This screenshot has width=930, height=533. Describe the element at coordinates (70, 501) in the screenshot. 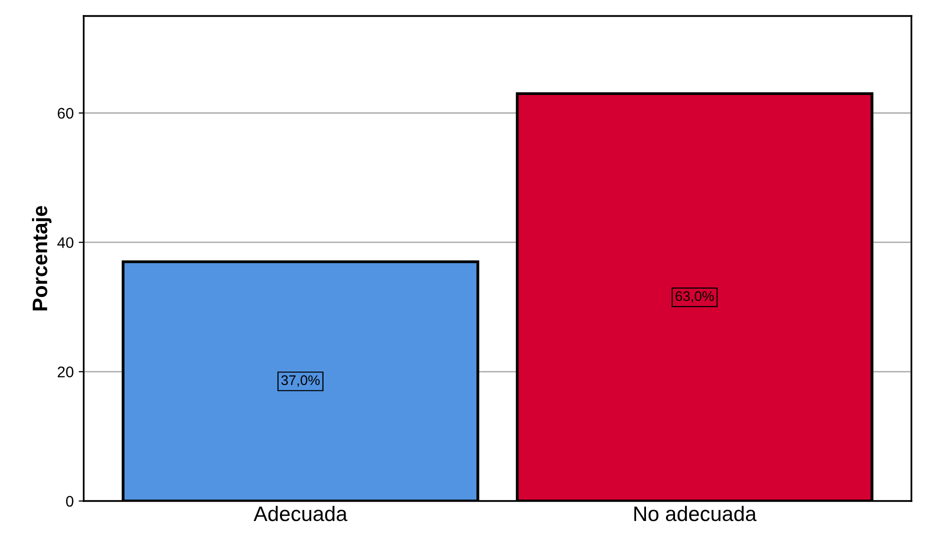

I see `y-tick-label: 0` at that location.